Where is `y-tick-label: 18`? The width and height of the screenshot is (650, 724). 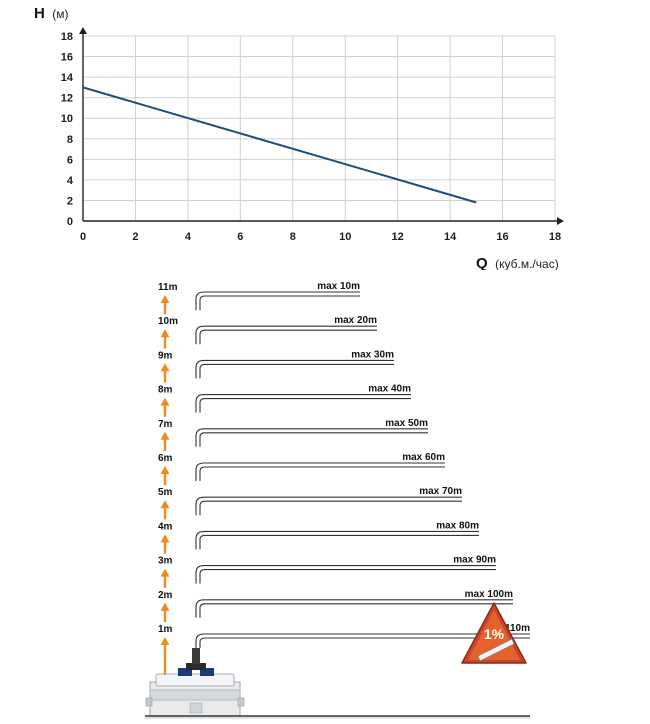
y-tick-label: 18 is located at coordinates (67, 37).